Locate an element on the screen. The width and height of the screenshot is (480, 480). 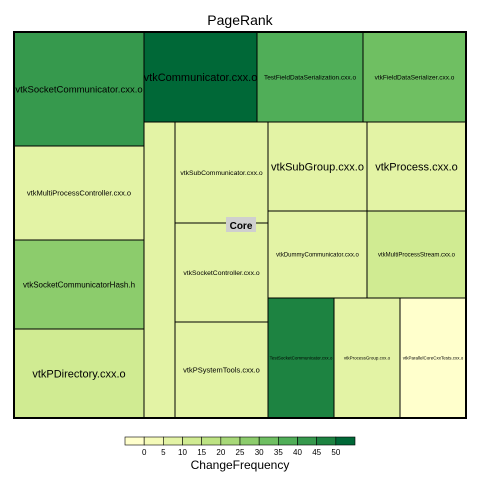
treemap-cell-label: vtkPSystemTools.cxx.o is located at coordinates (221, 370).